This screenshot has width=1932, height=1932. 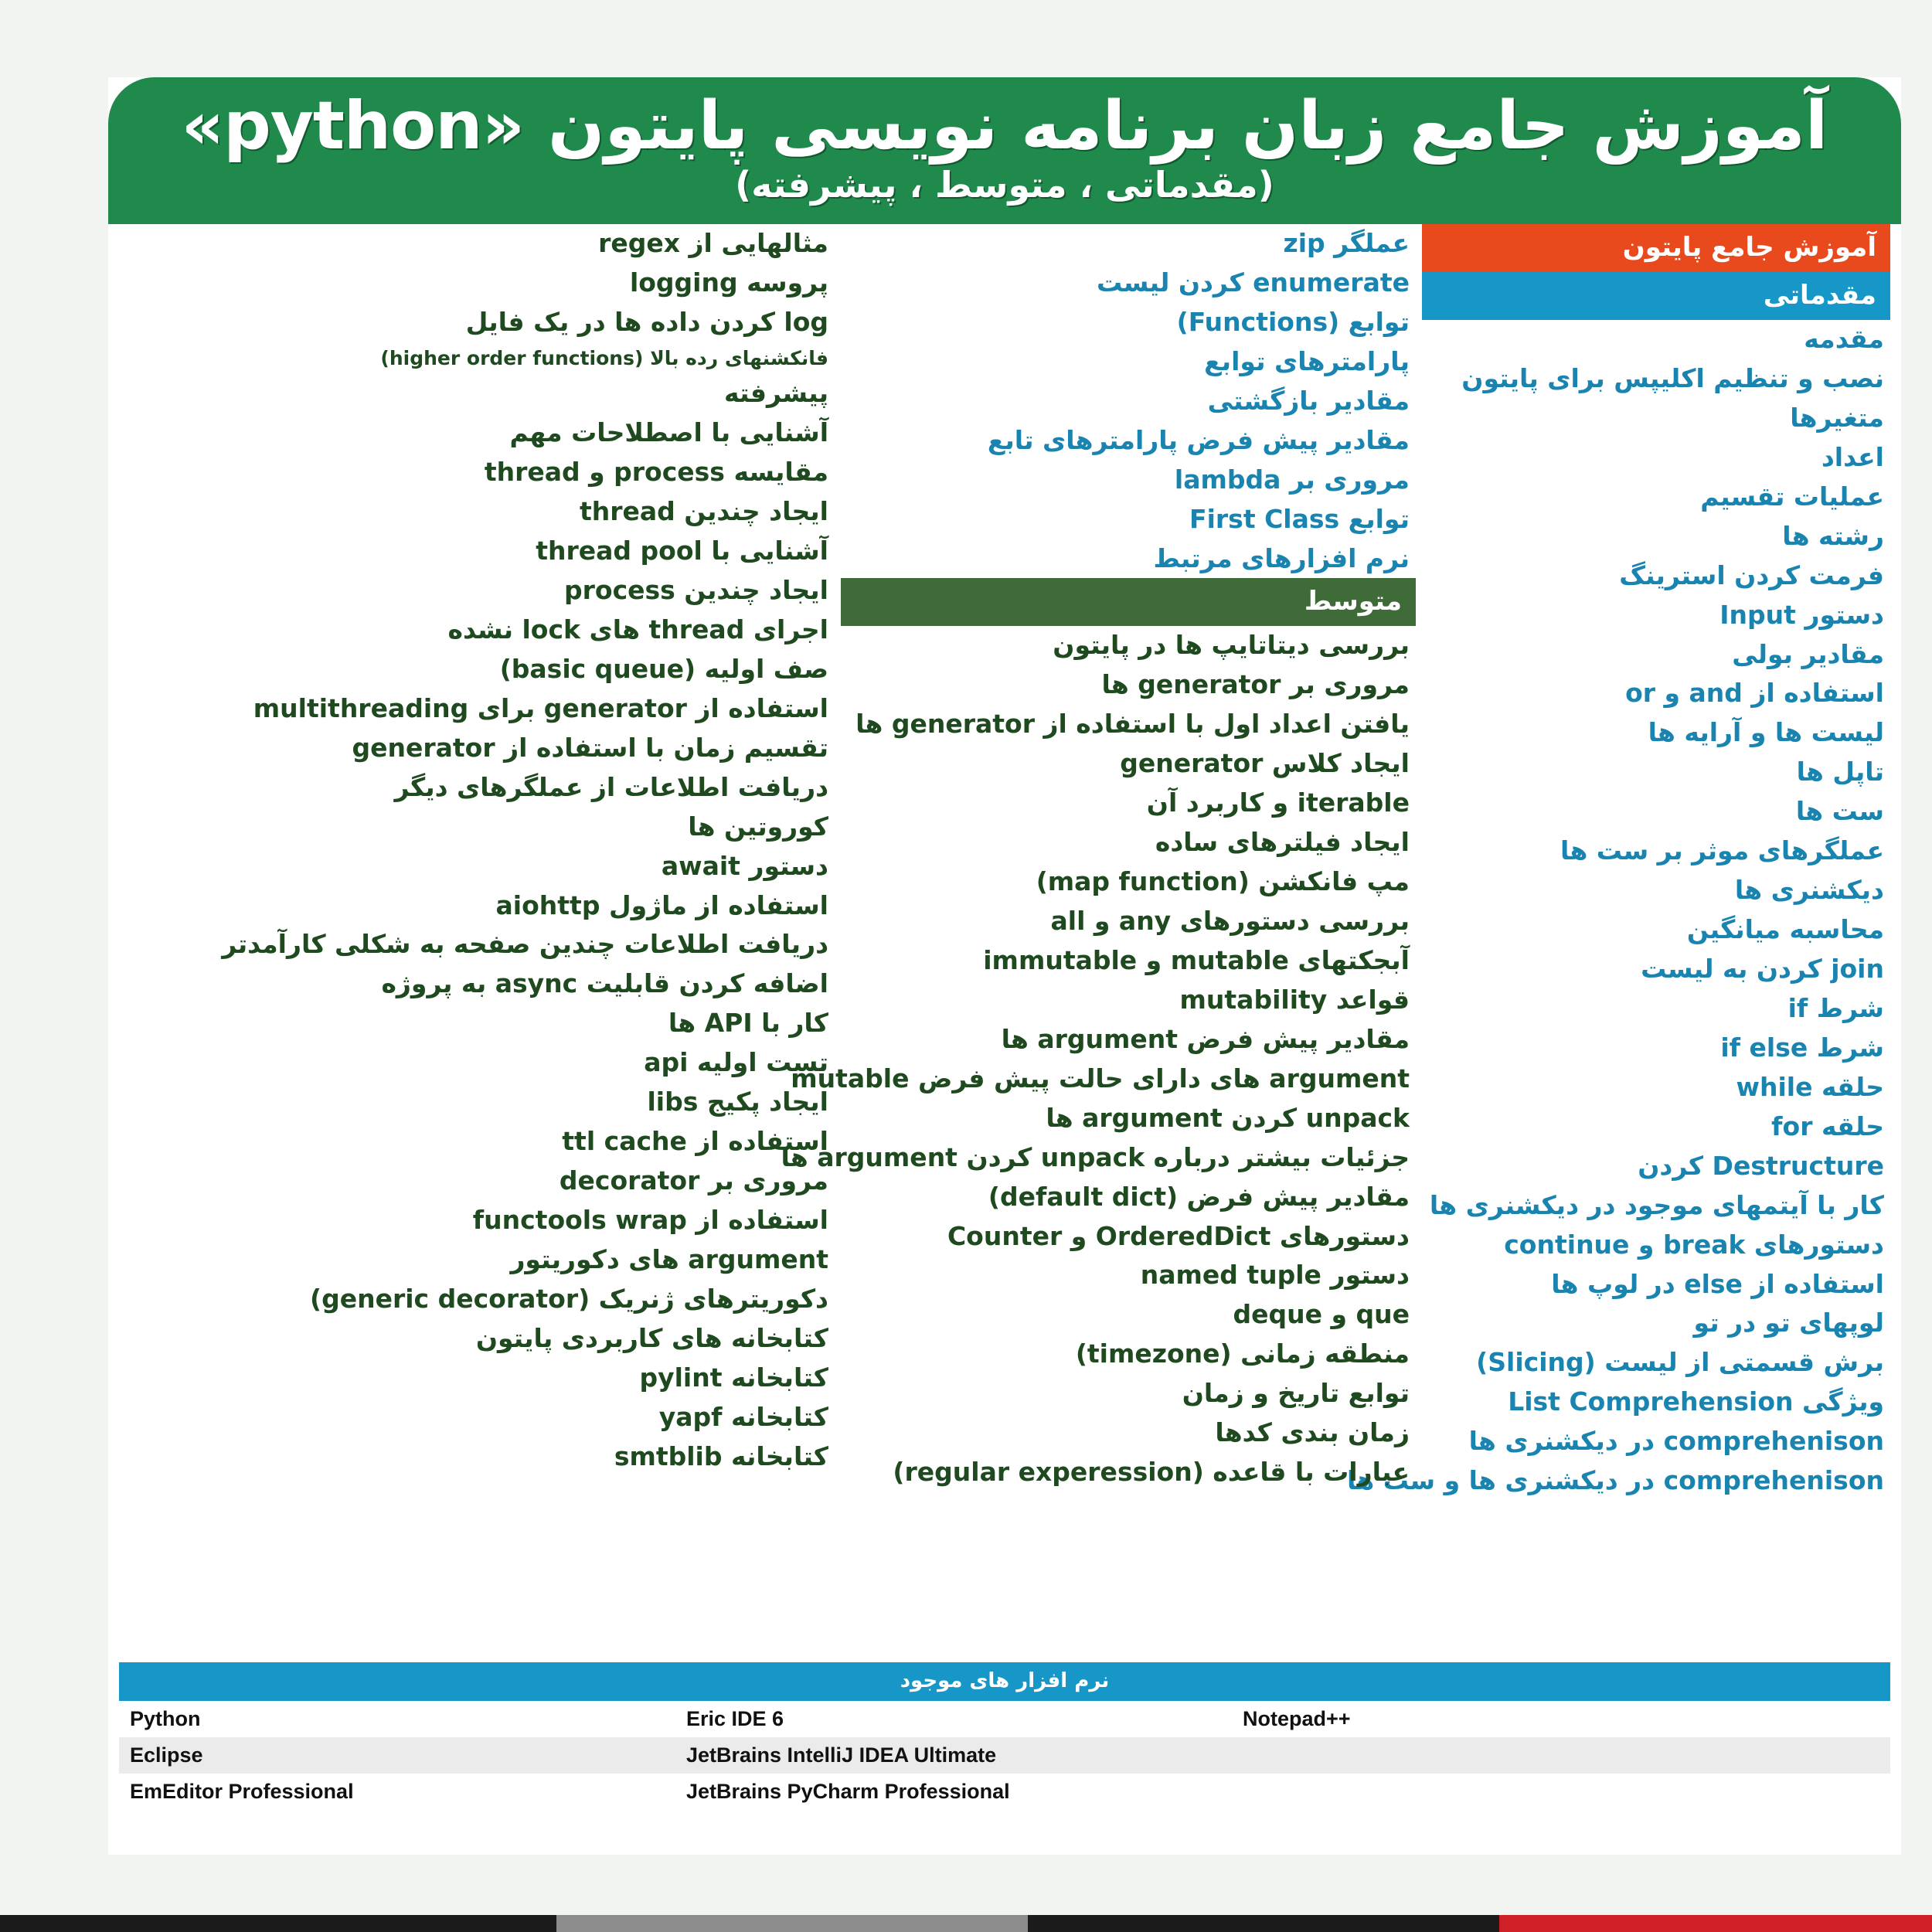 I want to click on list-item: دستور named tuple, so click(x=1275, y=1276).